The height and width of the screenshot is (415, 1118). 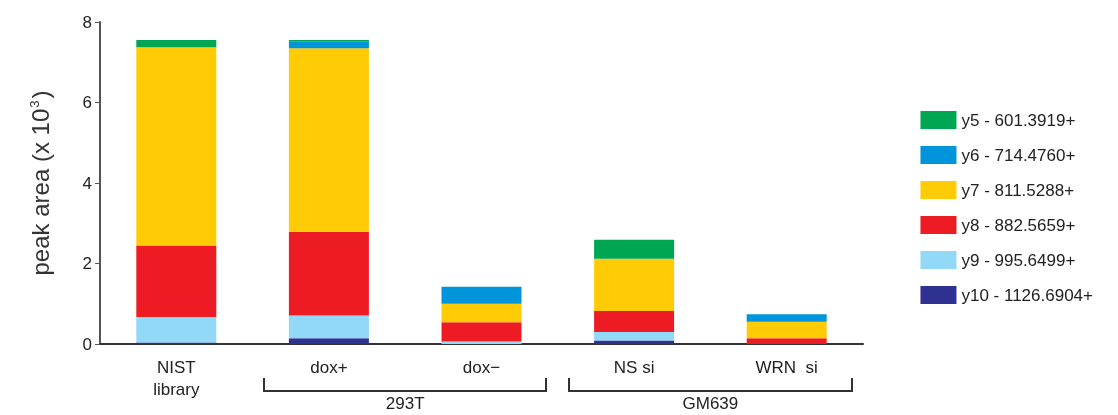 I want to click on legend-label: y5 - 601.3919+, so click(x=1018, y=120).